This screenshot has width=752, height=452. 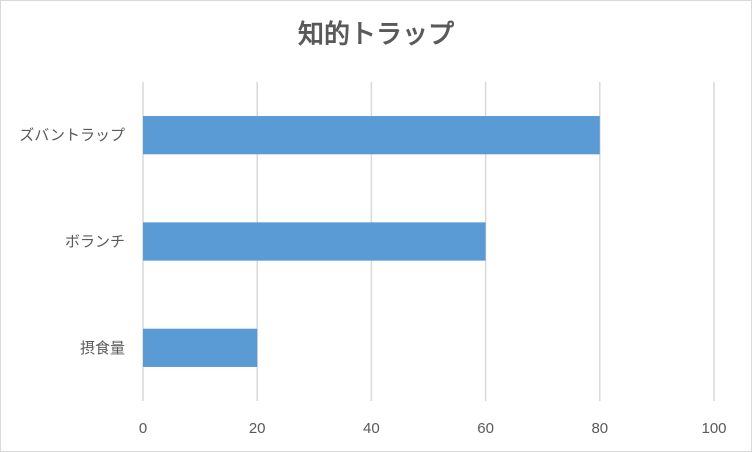 What do you see at coordinates (485, 428) in the screenshot?
I see `x-tick-label-60: 60` at bounding box center [485, 428].